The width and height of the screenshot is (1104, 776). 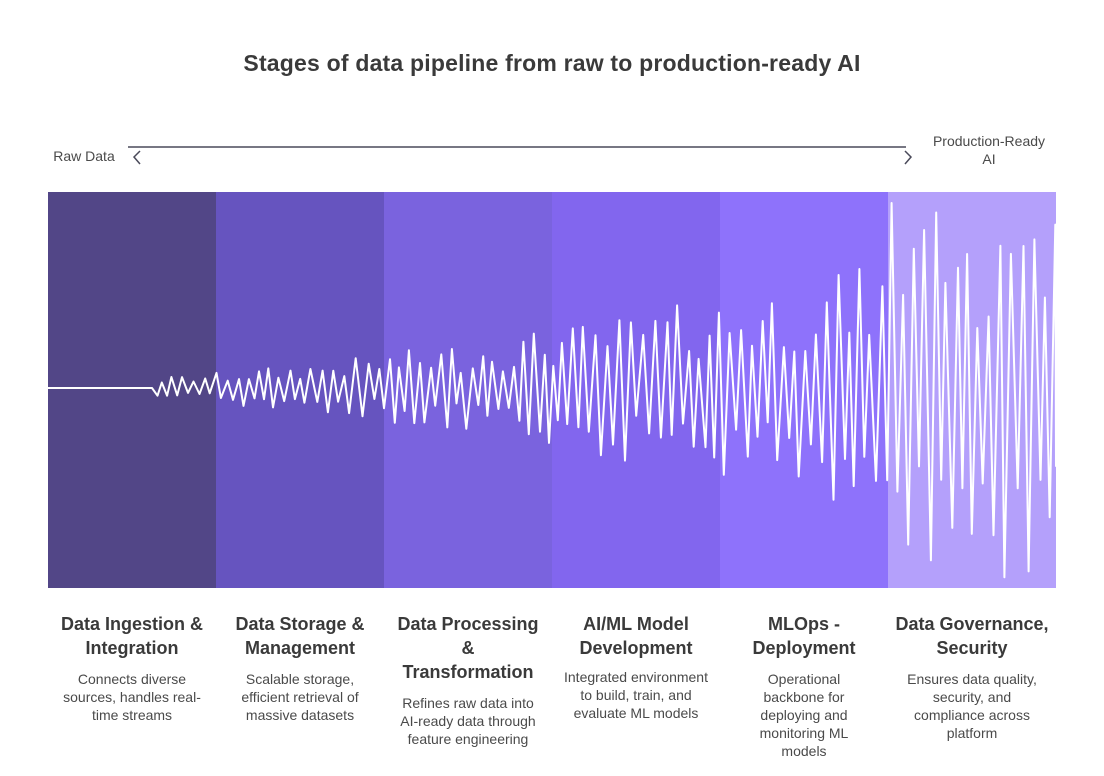 What do you see at coordinates (84, 156) in the screenshot?
I see `raw-data-label: Raw Data` at bounding box center [84, 156].